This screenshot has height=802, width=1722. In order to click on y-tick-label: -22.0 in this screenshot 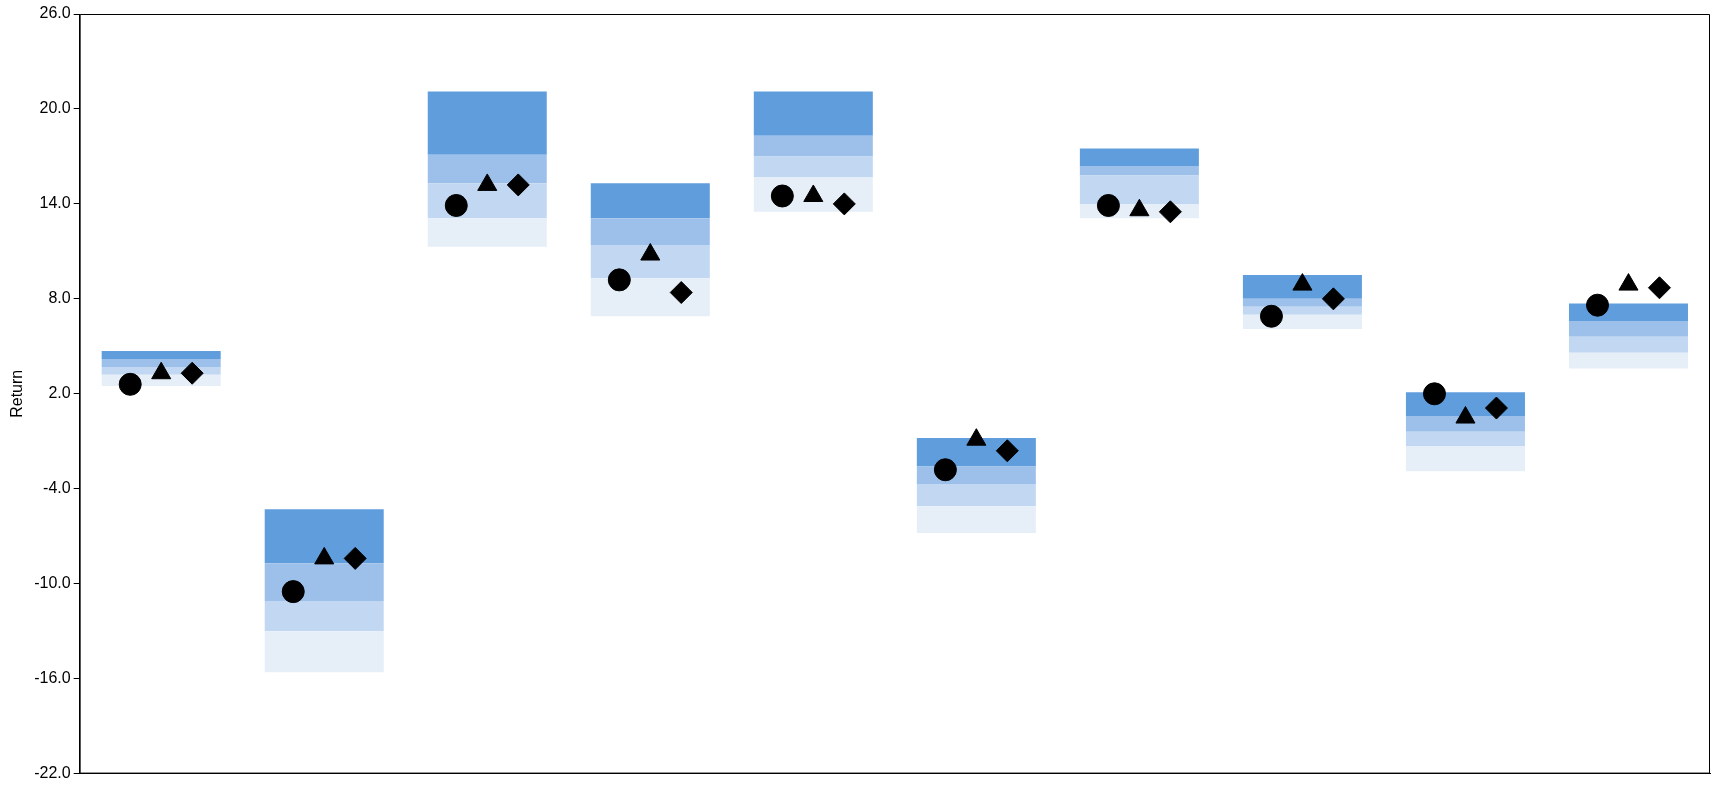, I will do `click(52, 773)`.